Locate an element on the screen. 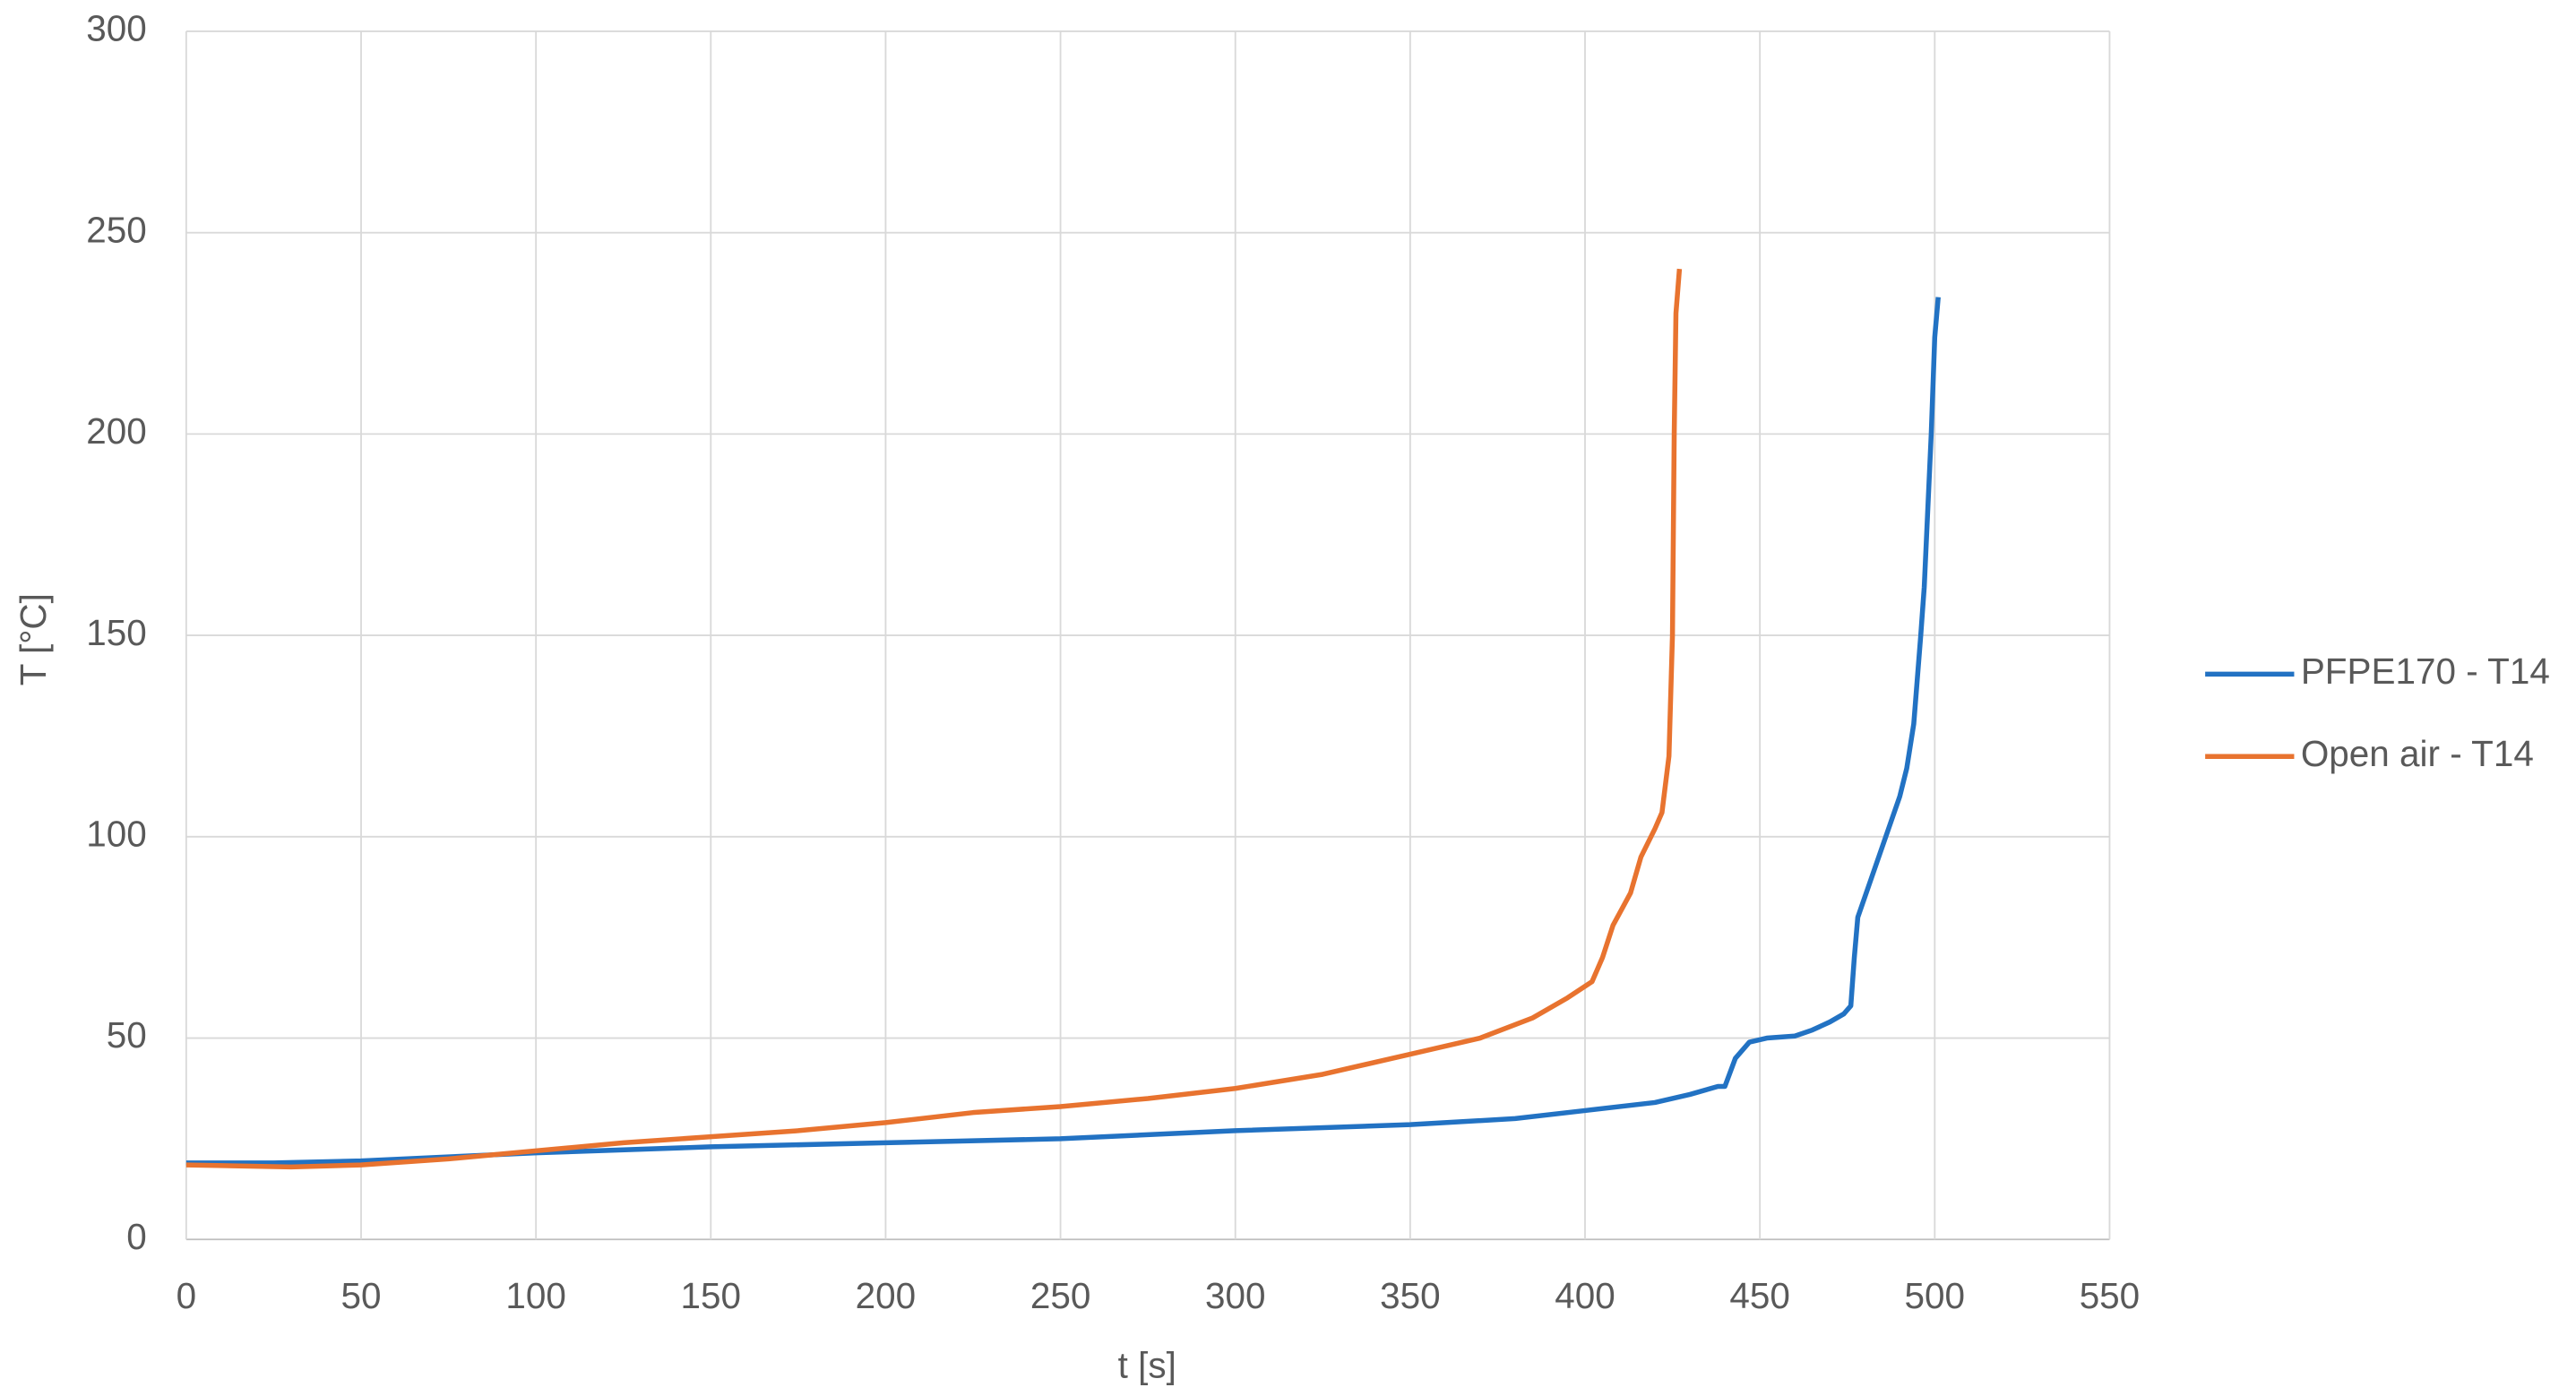 The width and height of the screenshot is (2576, 1396). x-tick-label: 100 is located at coordinates (535, 1296).